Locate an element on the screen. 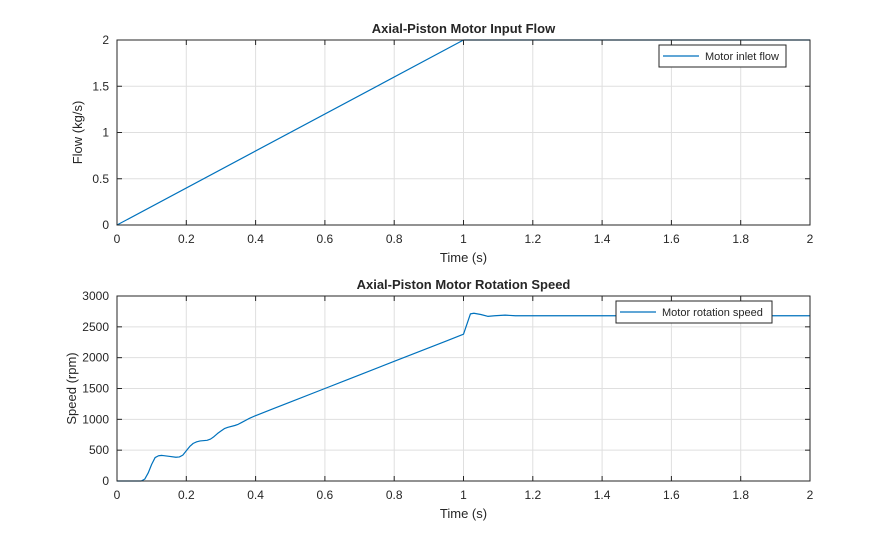 The image size is (895, 540). chart1-xtick-label-3: 0.6 is located at coordinates (325, 239).